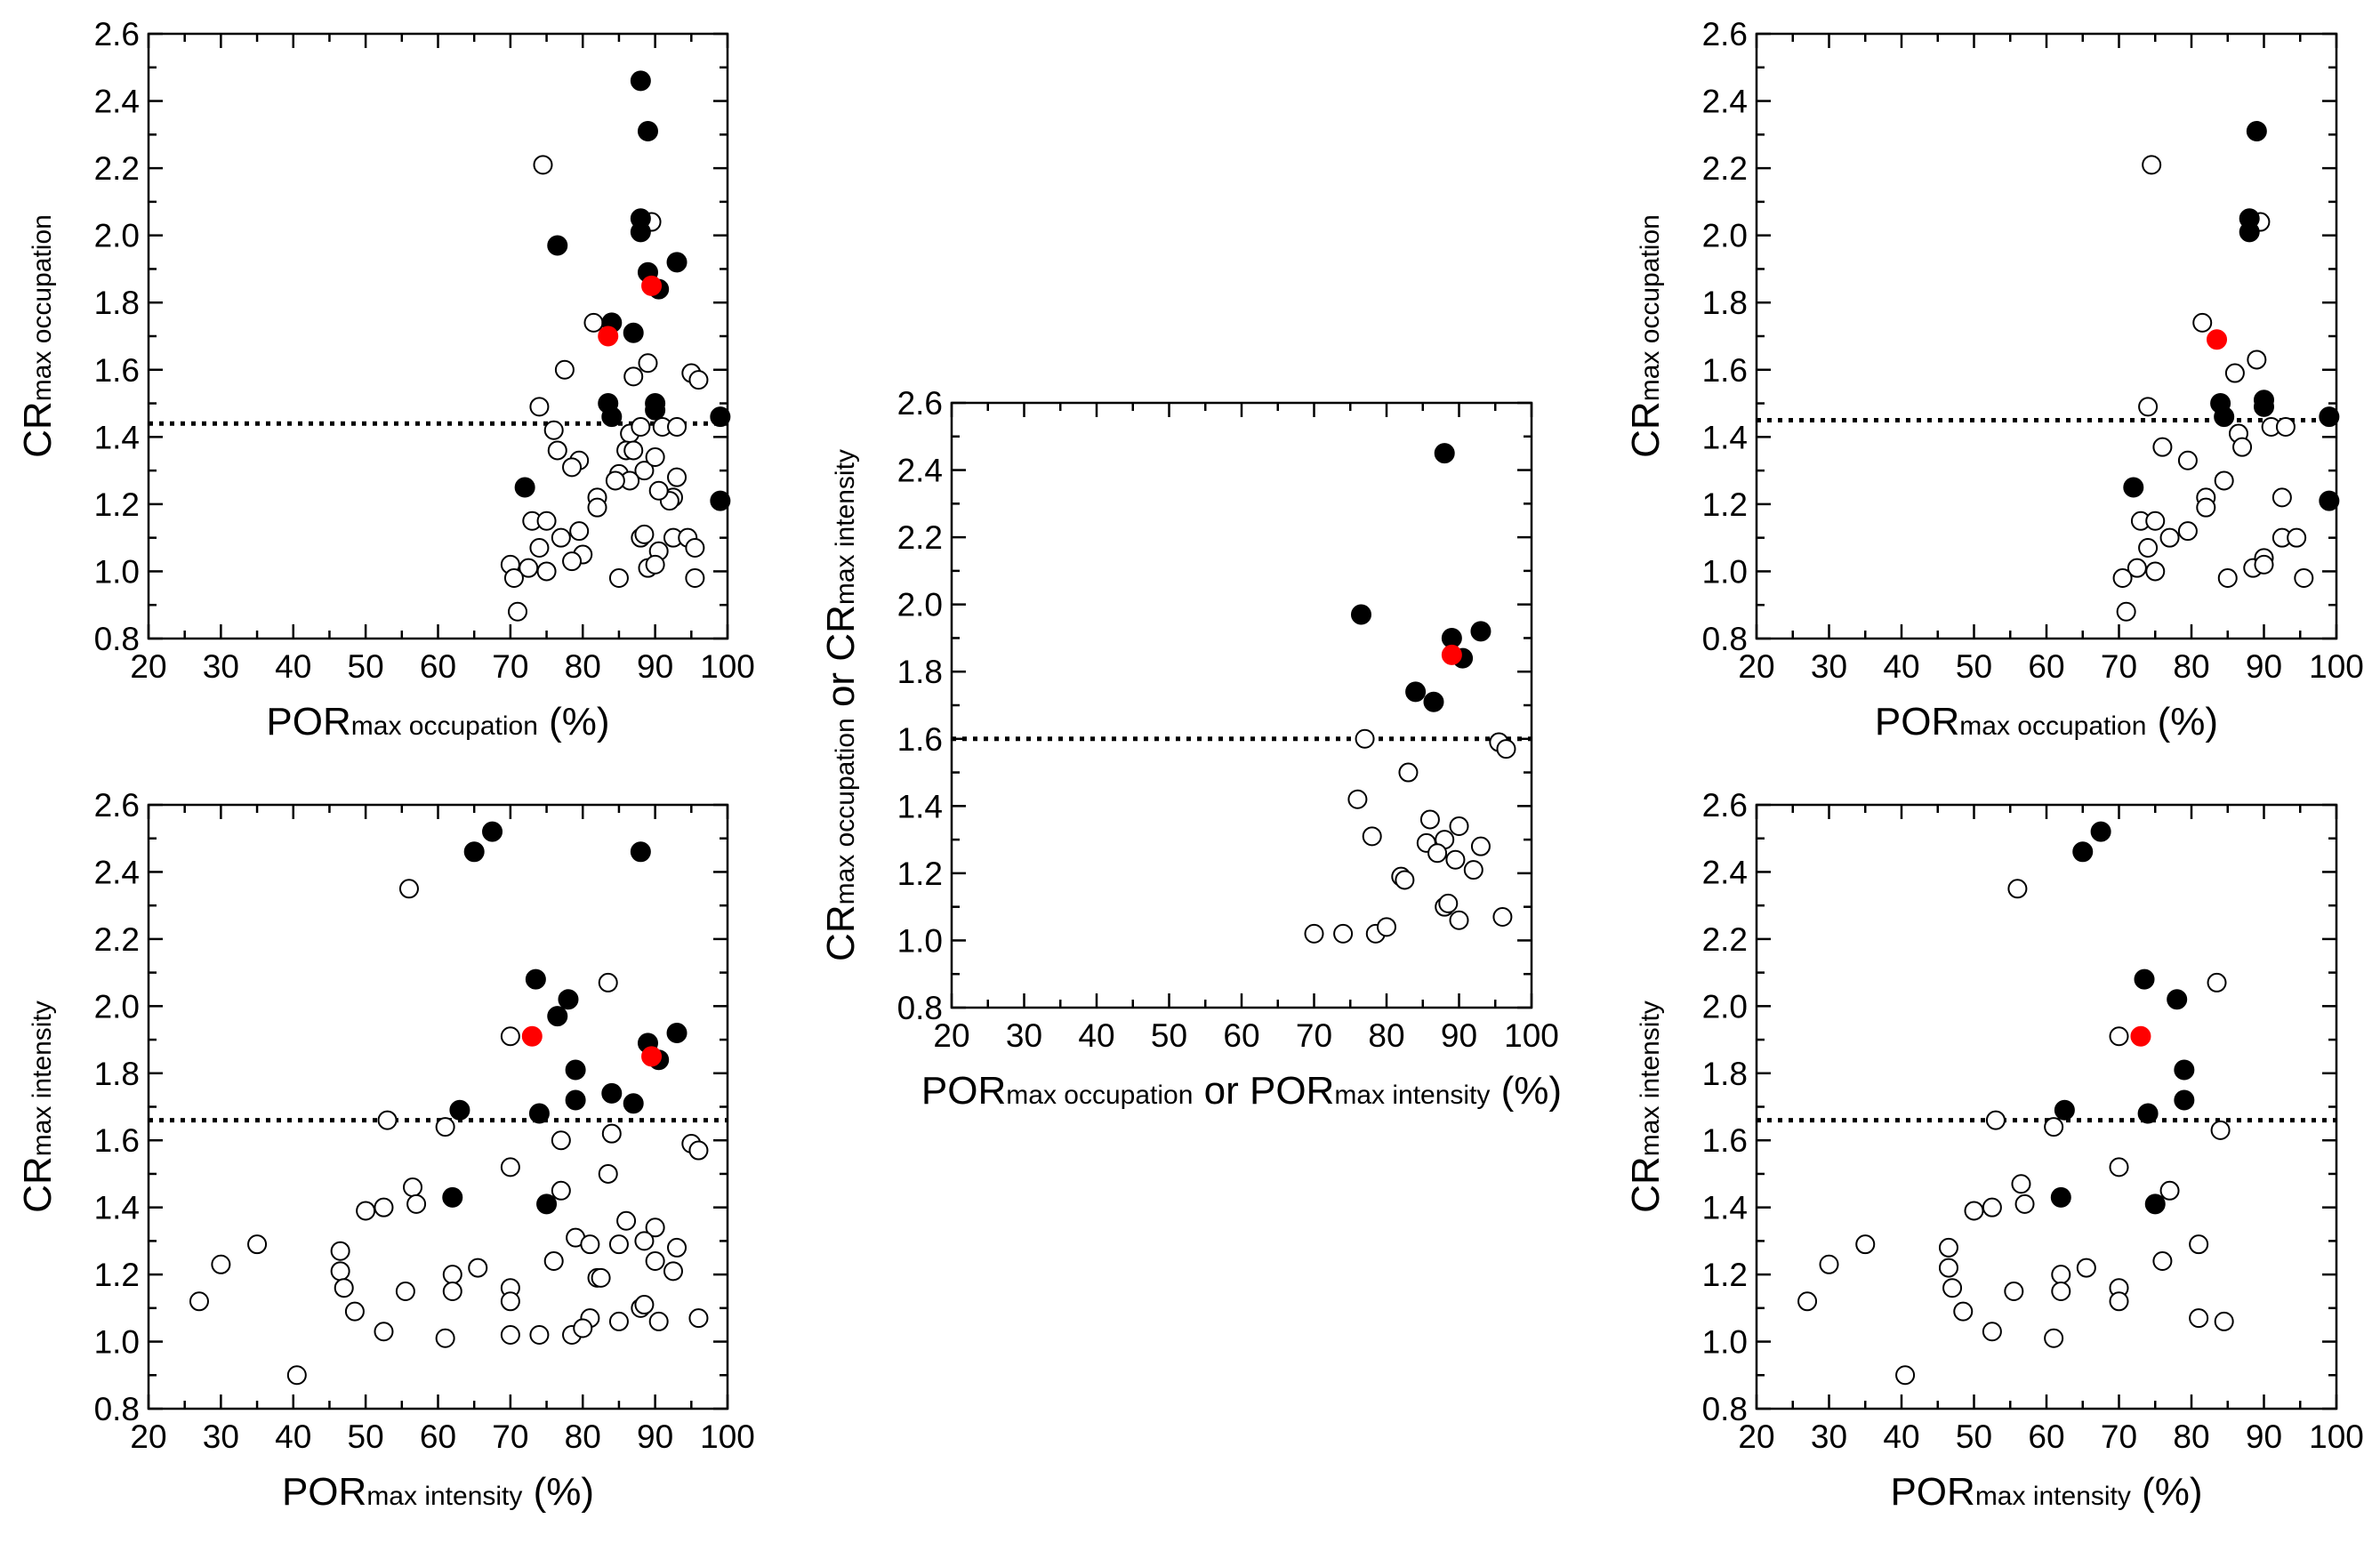 Image resolution: width=2380 pixels, height=1543 pixels. I want to click on y-axis-label: CRmax occupation or CRmax intensity, so click(841, 705).